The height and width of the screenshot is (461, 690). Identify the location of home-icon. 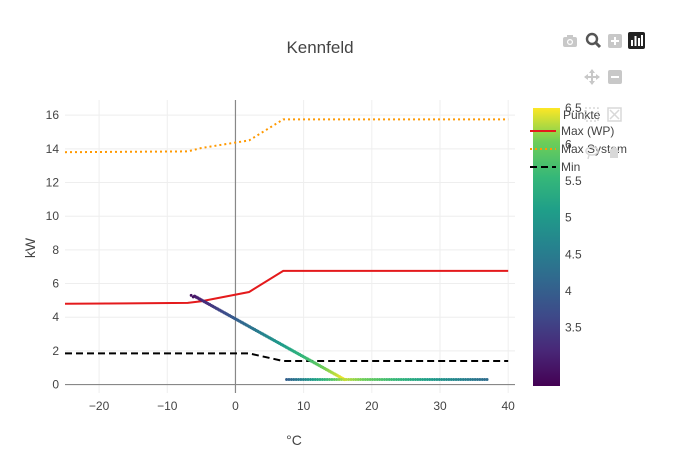
(614, 152).